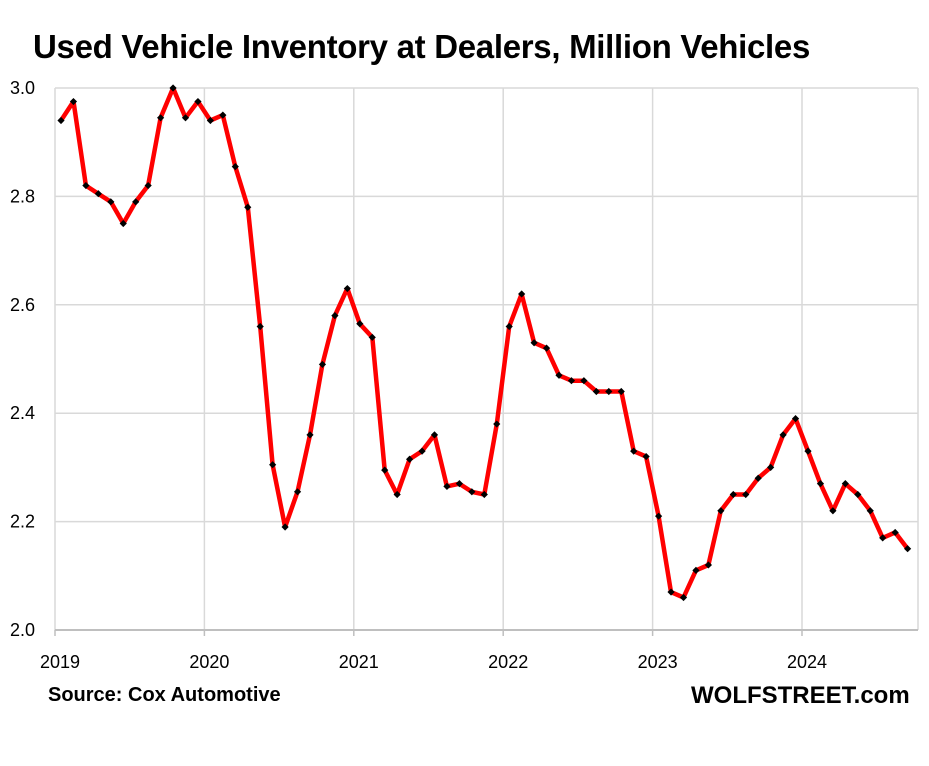  I want to click on x-axis-ticks: 2019 2020 2021 2022 2023 2024, so click(433, 662).